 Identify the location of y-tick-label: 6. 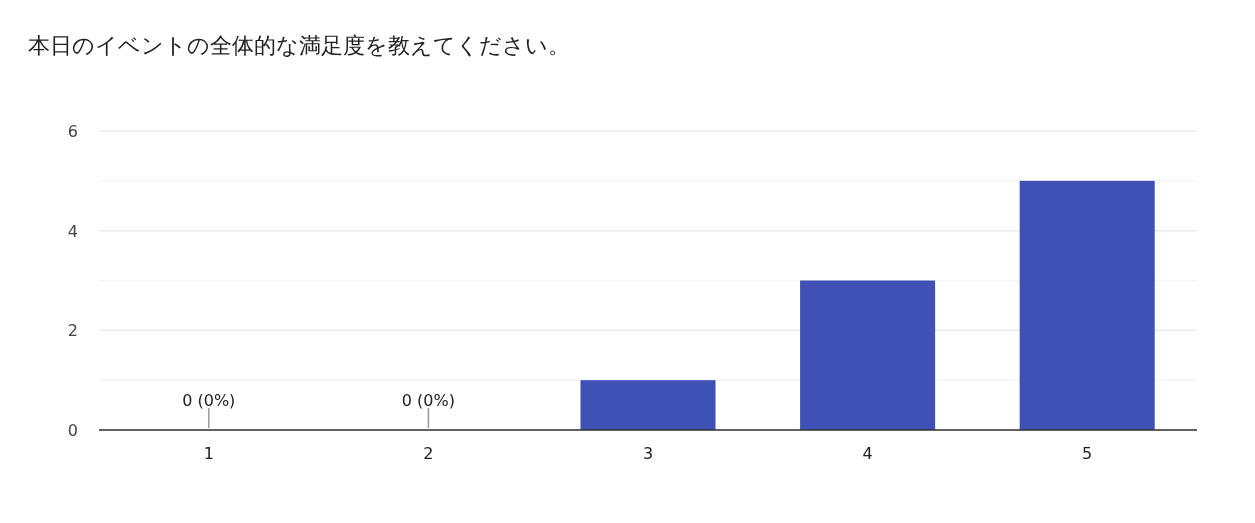
(72, 131).